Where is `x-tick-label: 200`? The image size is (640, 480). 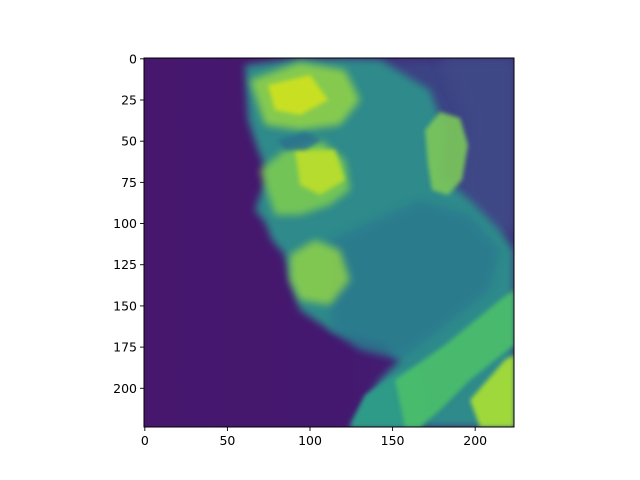 x-tick-label: 200 is located at coordinates (475, 440).